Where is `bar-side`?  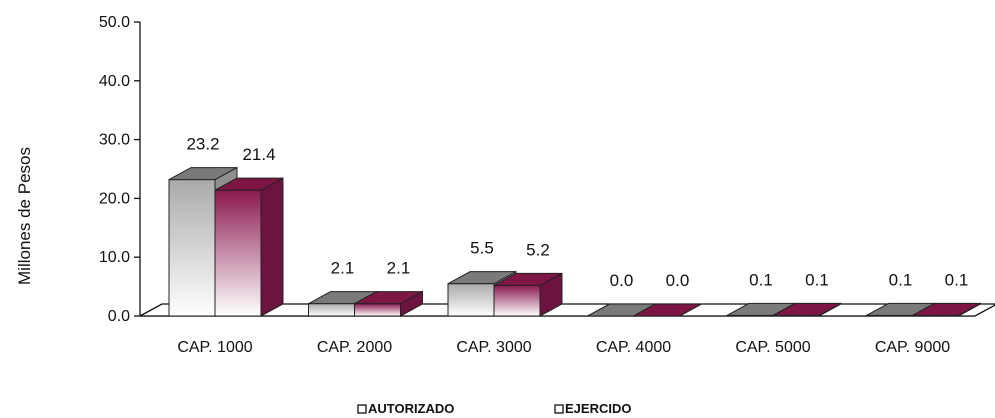
bar-side is located at coordinates (272, 247).